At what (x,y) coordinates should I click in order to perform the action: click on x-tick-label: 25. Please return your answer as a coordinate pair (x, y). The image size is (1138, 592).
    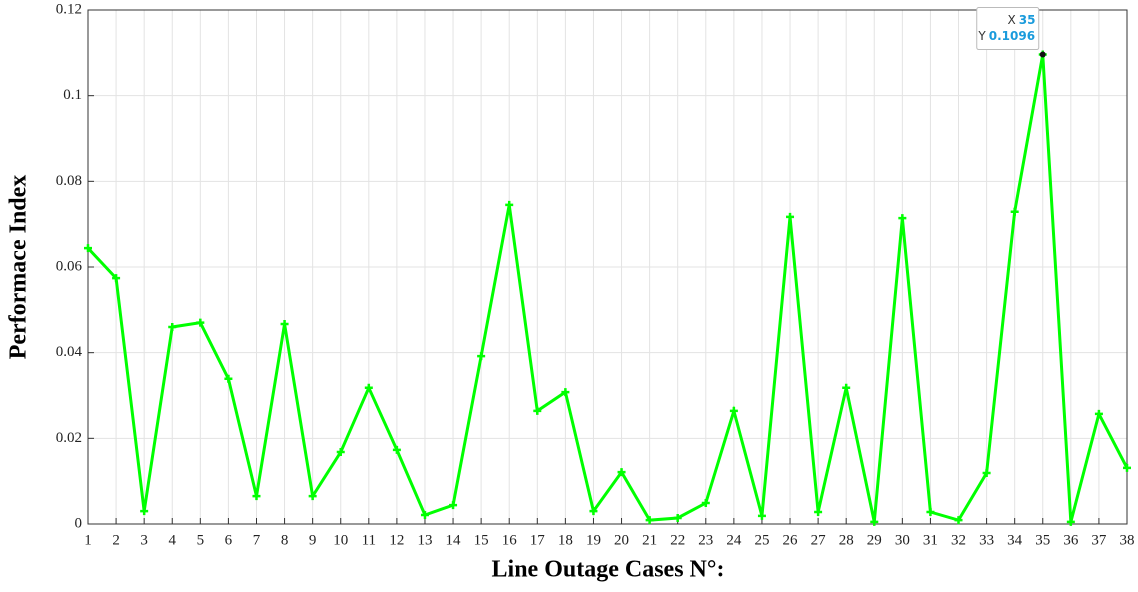
    Looking at the image, I should click on (761, 540).